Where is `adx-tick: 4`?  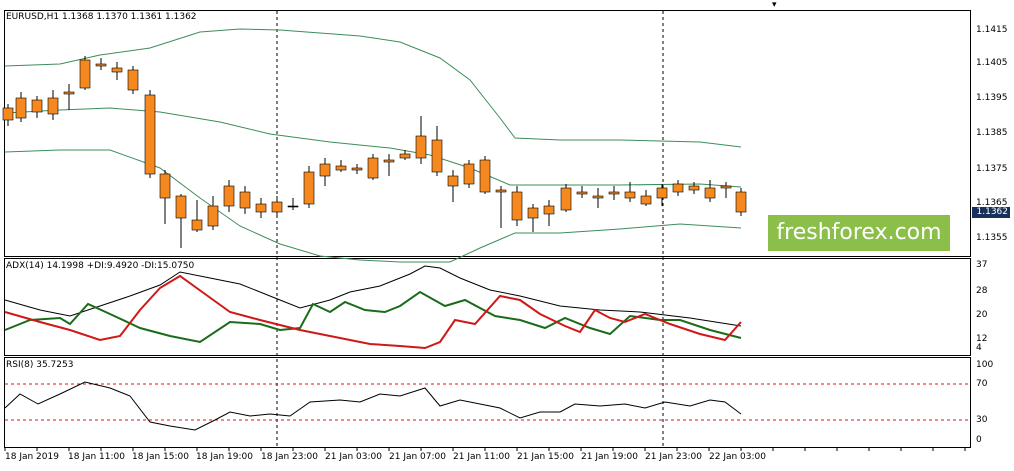 adx-tick: 4 is located at coordinates (979, 348).